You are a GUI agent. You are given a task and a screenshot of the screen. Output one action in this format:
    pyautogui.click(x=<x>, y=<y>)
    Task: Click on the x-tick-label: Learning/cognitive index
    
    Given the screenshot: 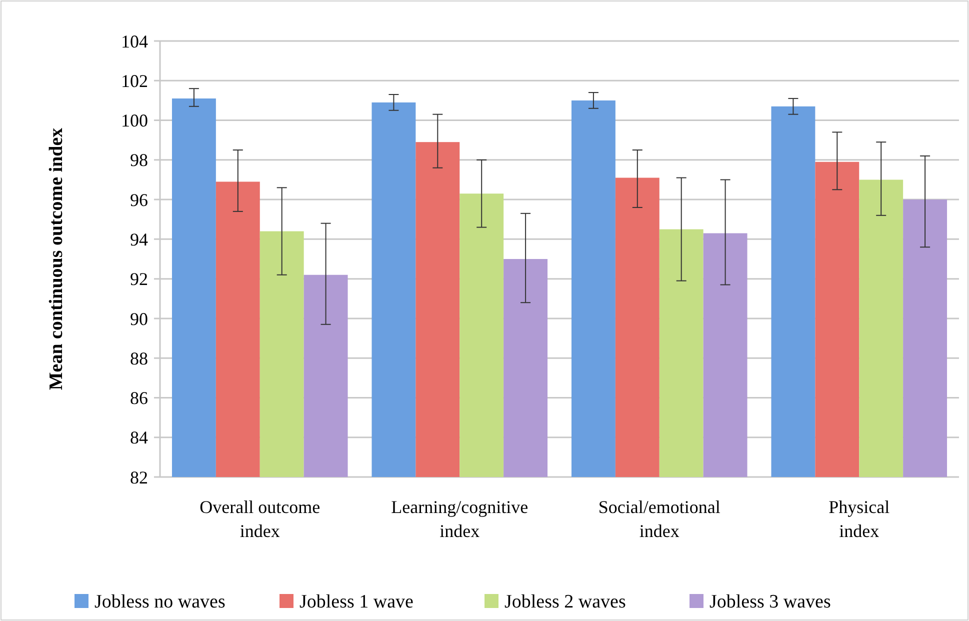 What is the action you would take?
    pyautogui.click(x=459, y=519)
    